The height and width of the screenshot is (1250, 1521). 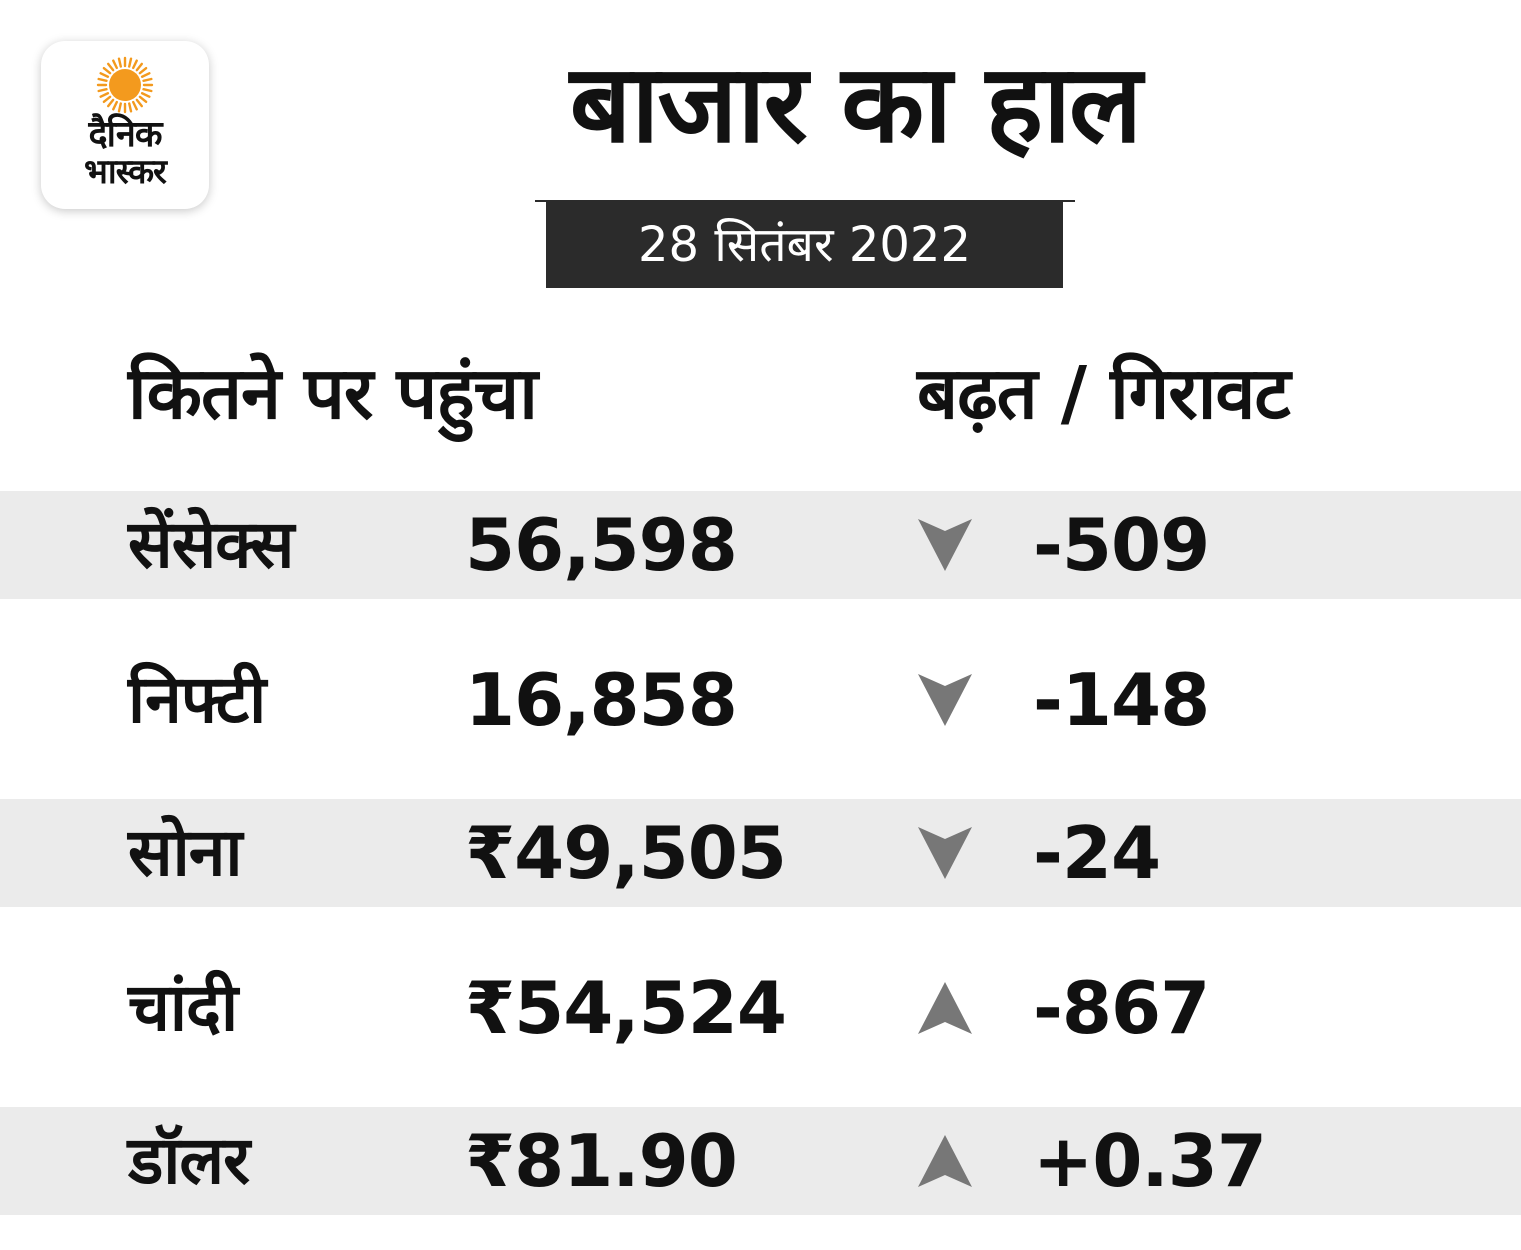 I want to click on row-change: -509, so click(x=1121, y=545).